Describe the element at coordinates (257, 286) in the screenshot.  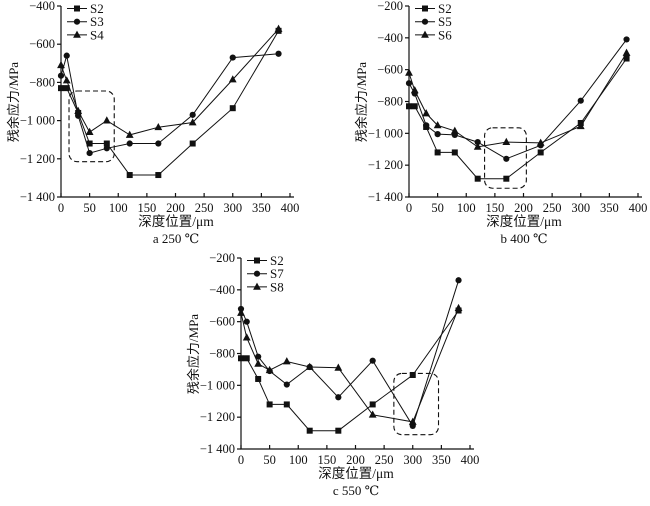
I see `legend-marker-triangle` at that location.